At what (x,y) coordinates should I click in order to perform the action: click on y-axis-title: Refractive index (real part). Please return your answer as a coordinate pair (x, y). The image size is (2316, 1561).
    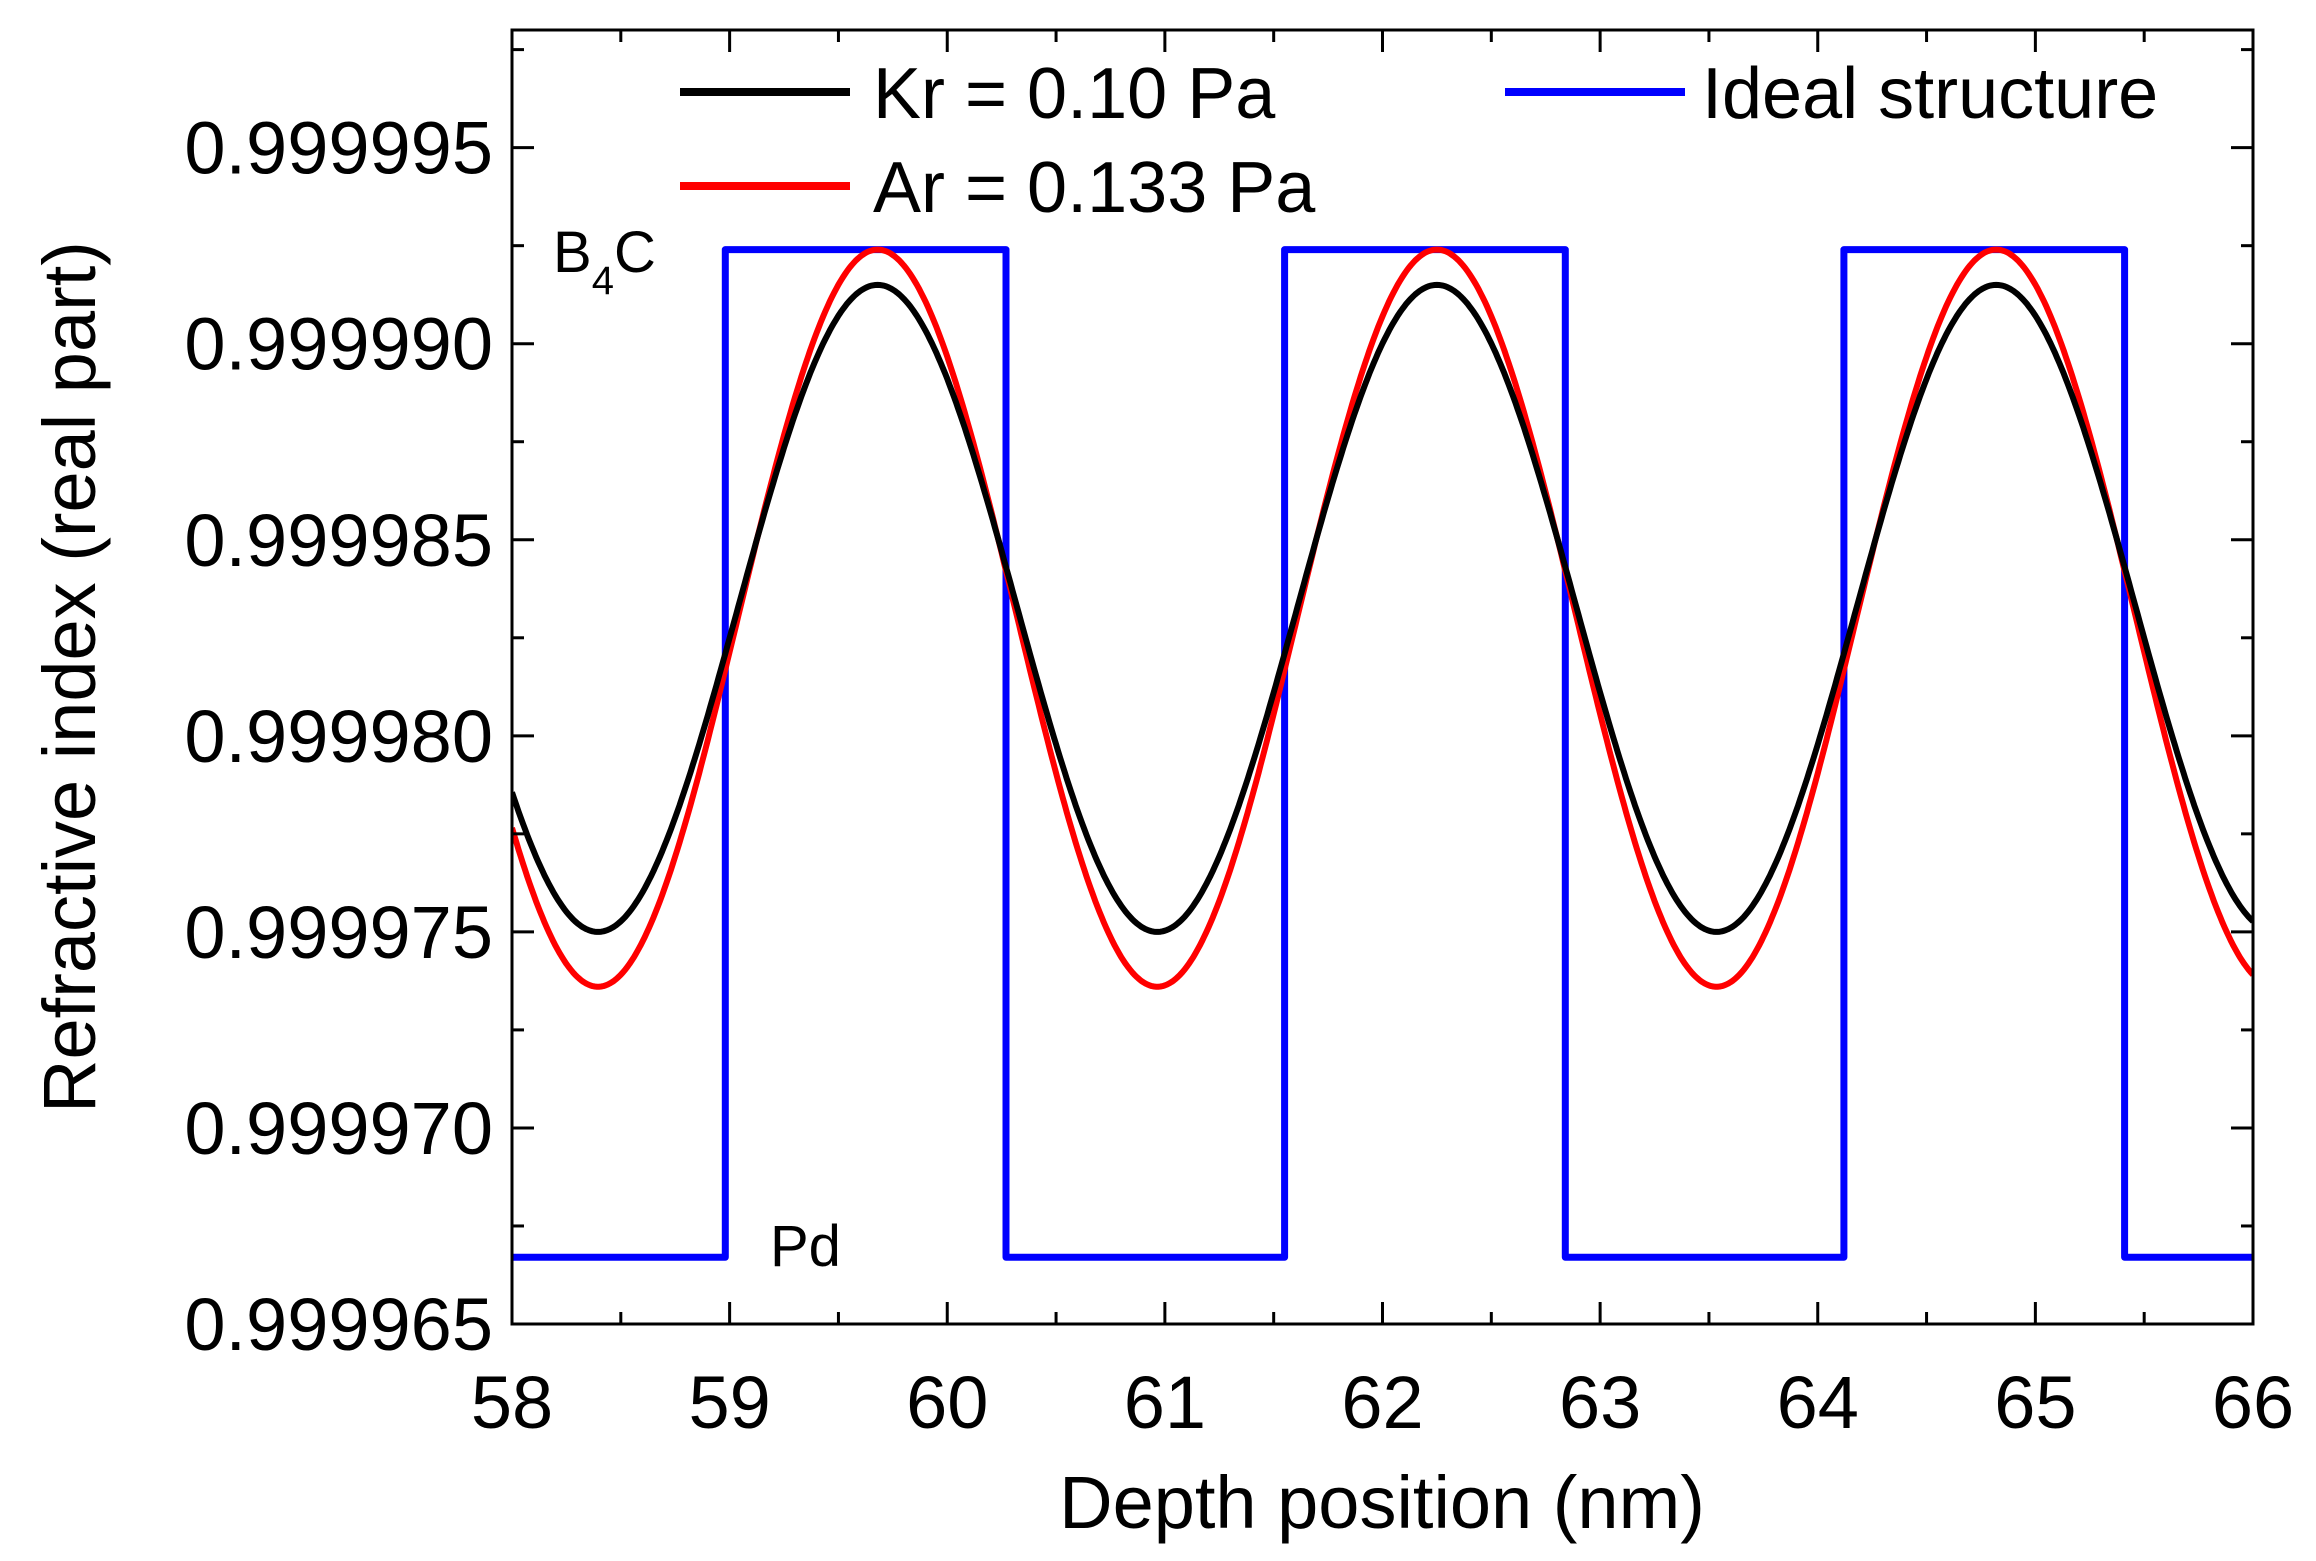
    Looking at the image, I should click on (69, 677).